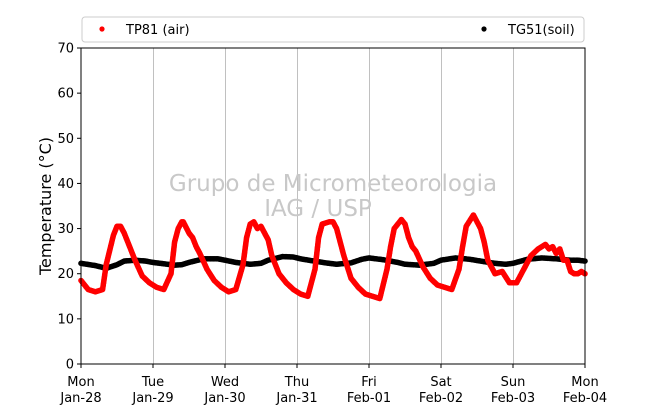 This screenshot has width=650, height=409. What do you see at coordinates (440, 382) in the screenshot?
I see `x-tick-label-day: Sat` at bounding box center [440, 382].